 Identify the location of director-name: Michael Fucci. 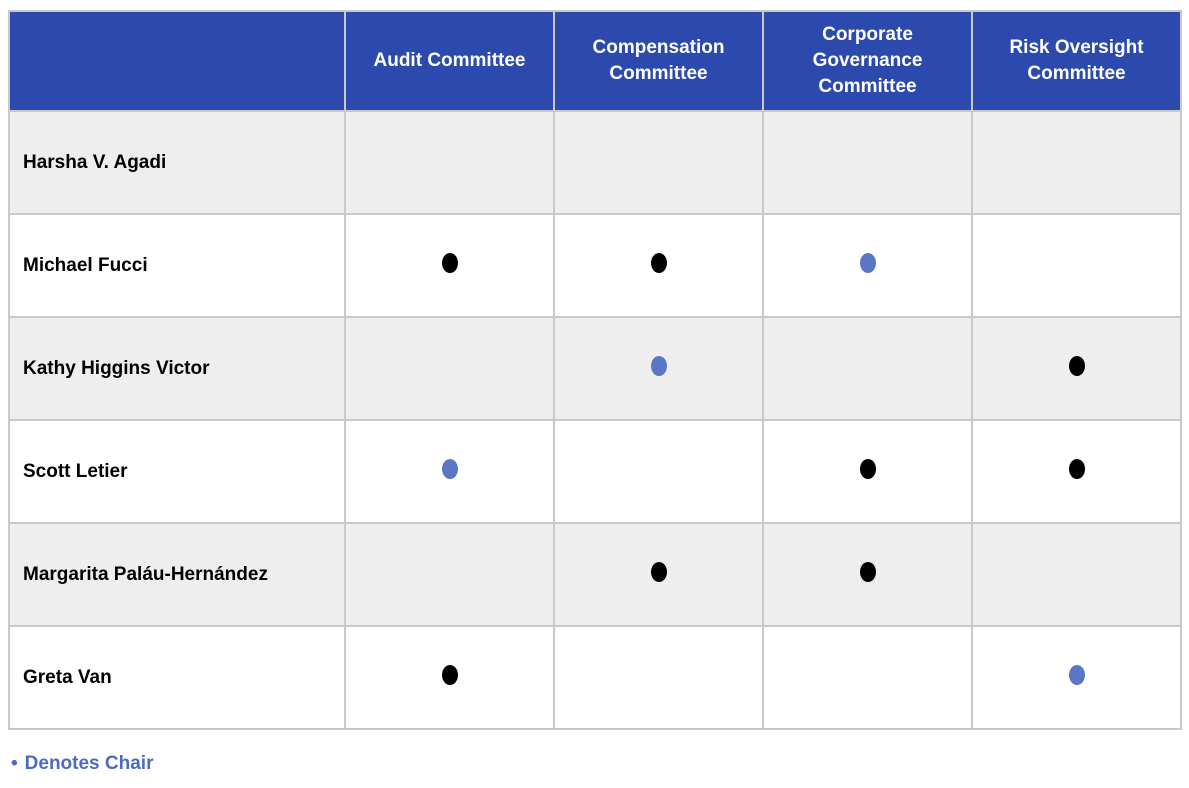
(177, 265).